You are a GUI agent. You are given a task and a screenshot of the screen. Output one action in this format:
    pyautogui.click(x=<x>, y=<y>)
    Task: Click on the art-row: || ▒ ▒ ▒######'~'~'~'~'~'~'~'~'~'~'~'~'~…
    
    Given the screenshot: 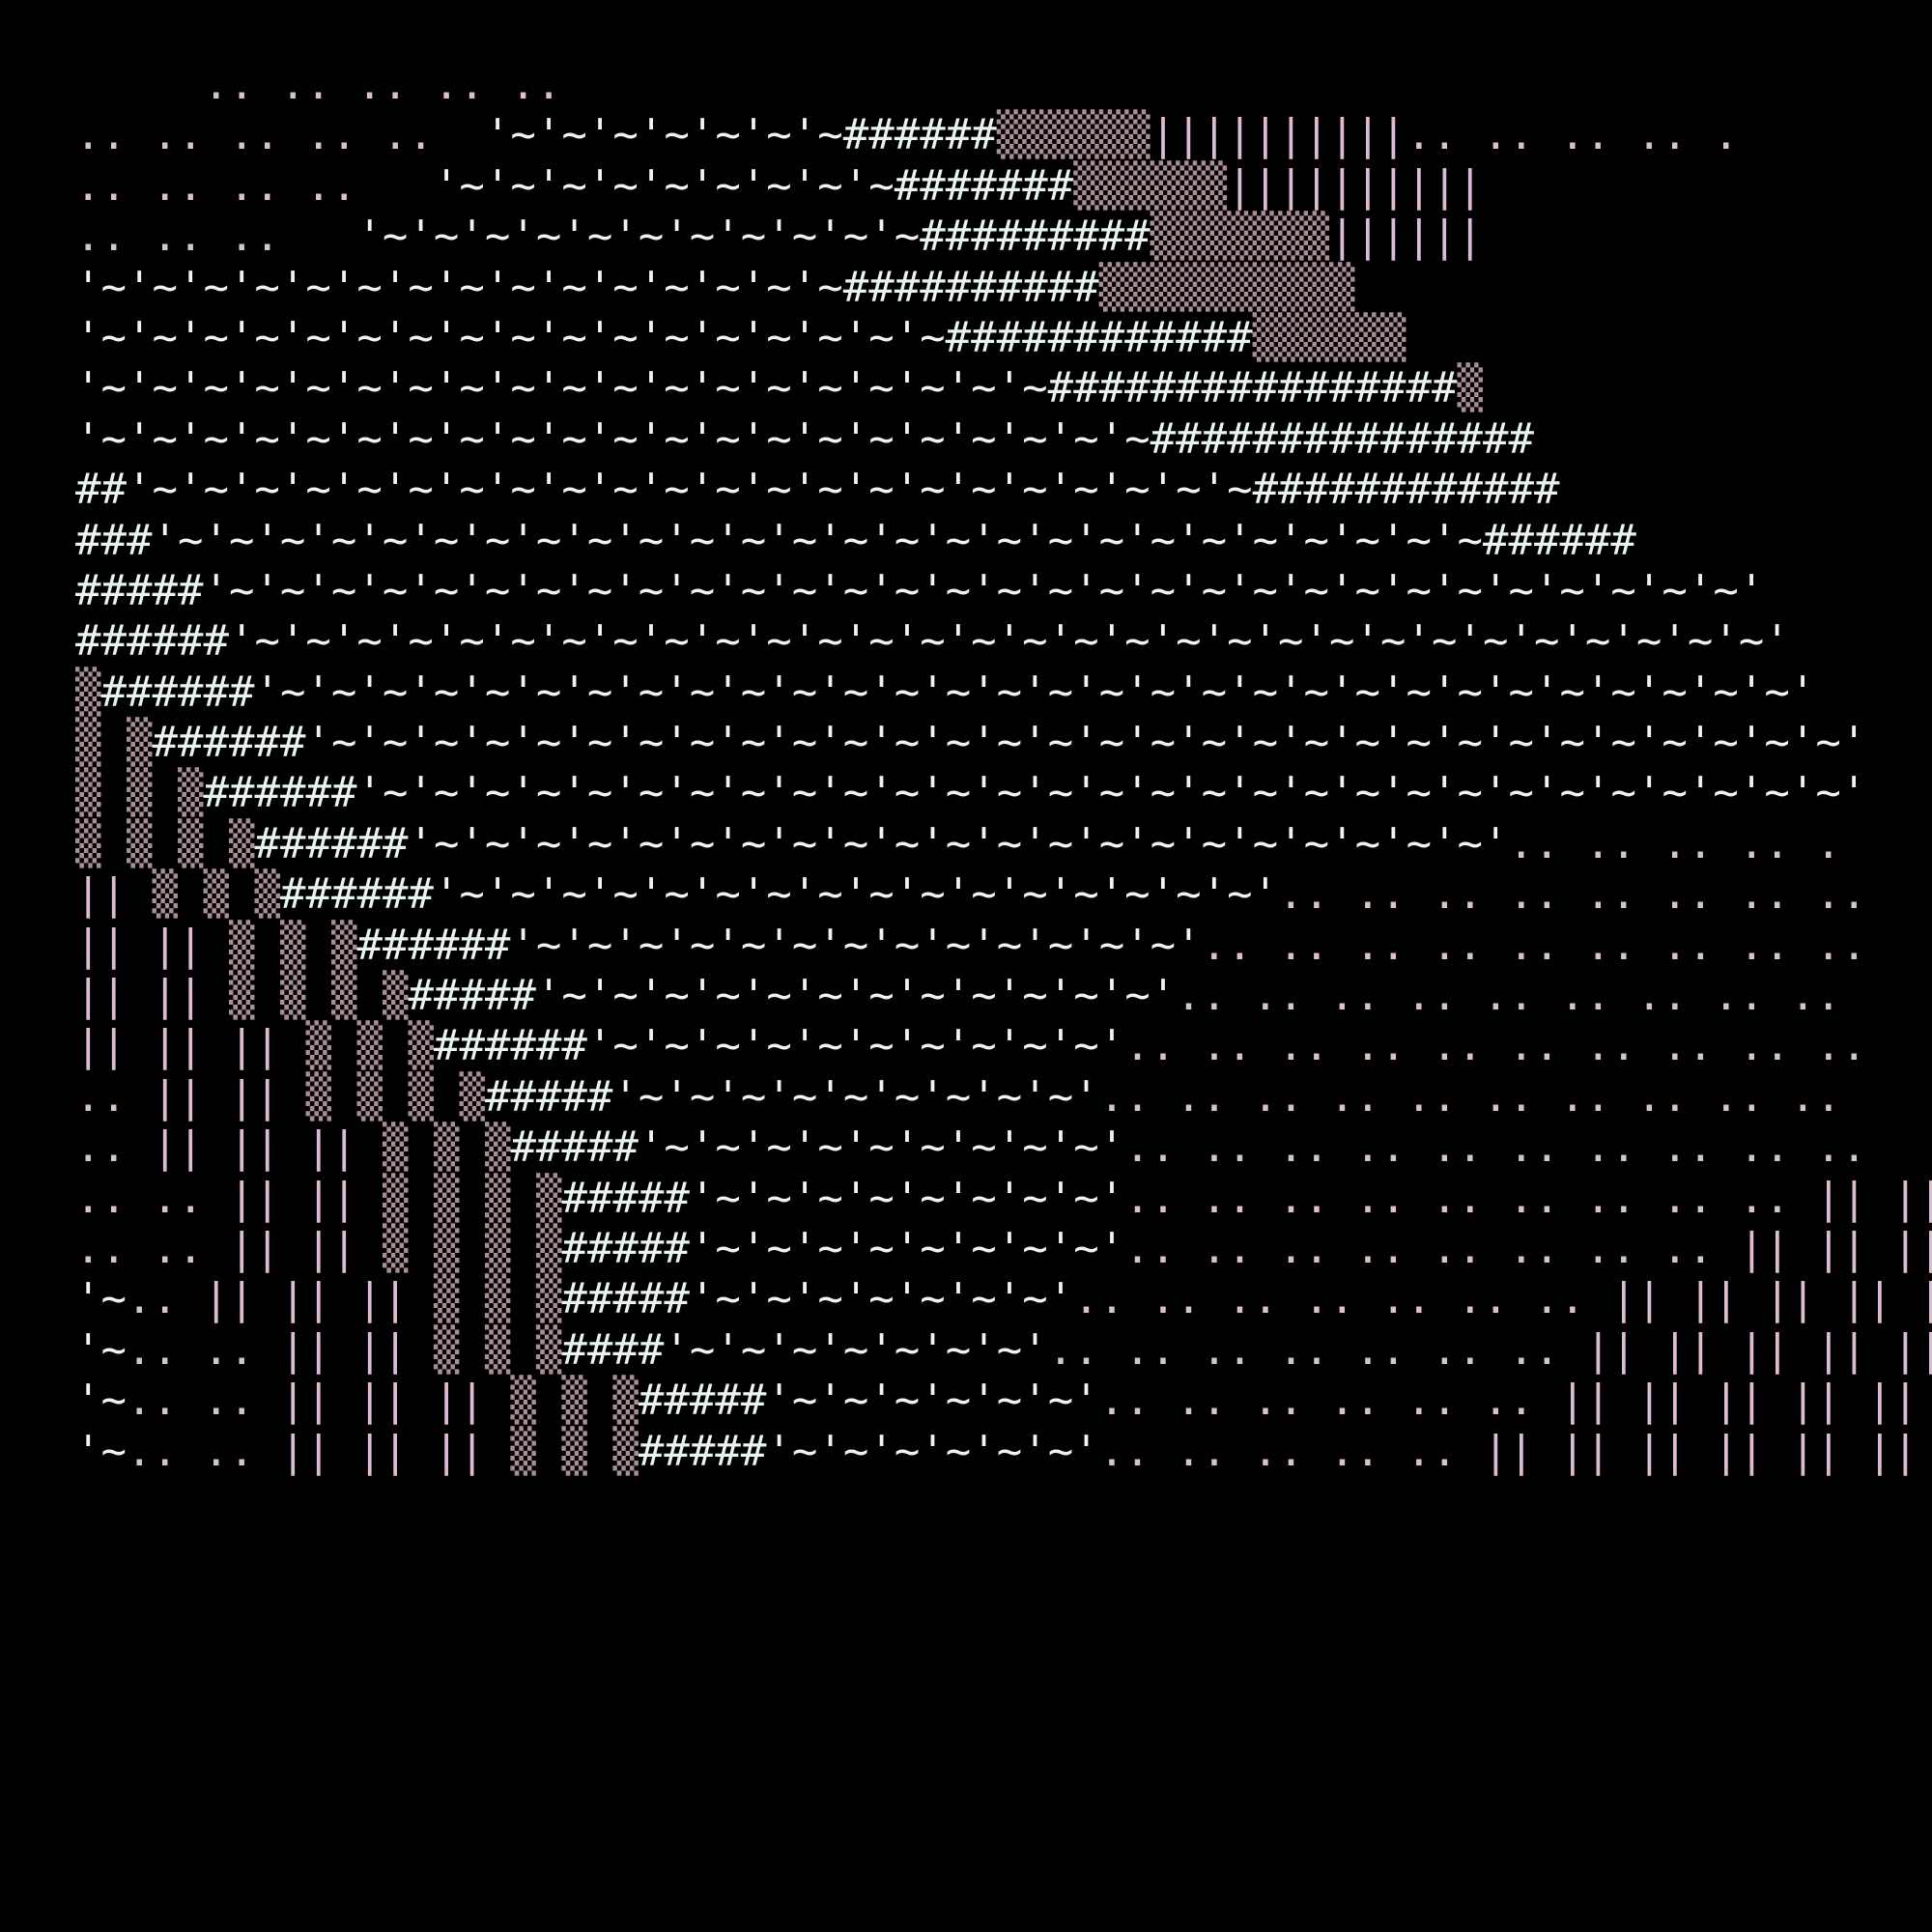 What is the action you would take?
    pyautogui.click(x=1003, y=894)
    